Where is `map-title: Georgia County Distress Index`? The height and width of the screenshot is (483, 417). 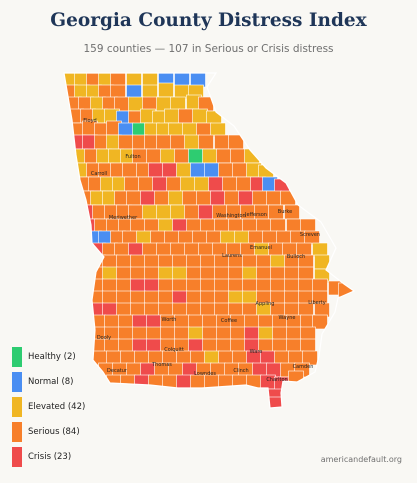 map-title: Georgia County Distress Index is located at coordinates (208, 20).